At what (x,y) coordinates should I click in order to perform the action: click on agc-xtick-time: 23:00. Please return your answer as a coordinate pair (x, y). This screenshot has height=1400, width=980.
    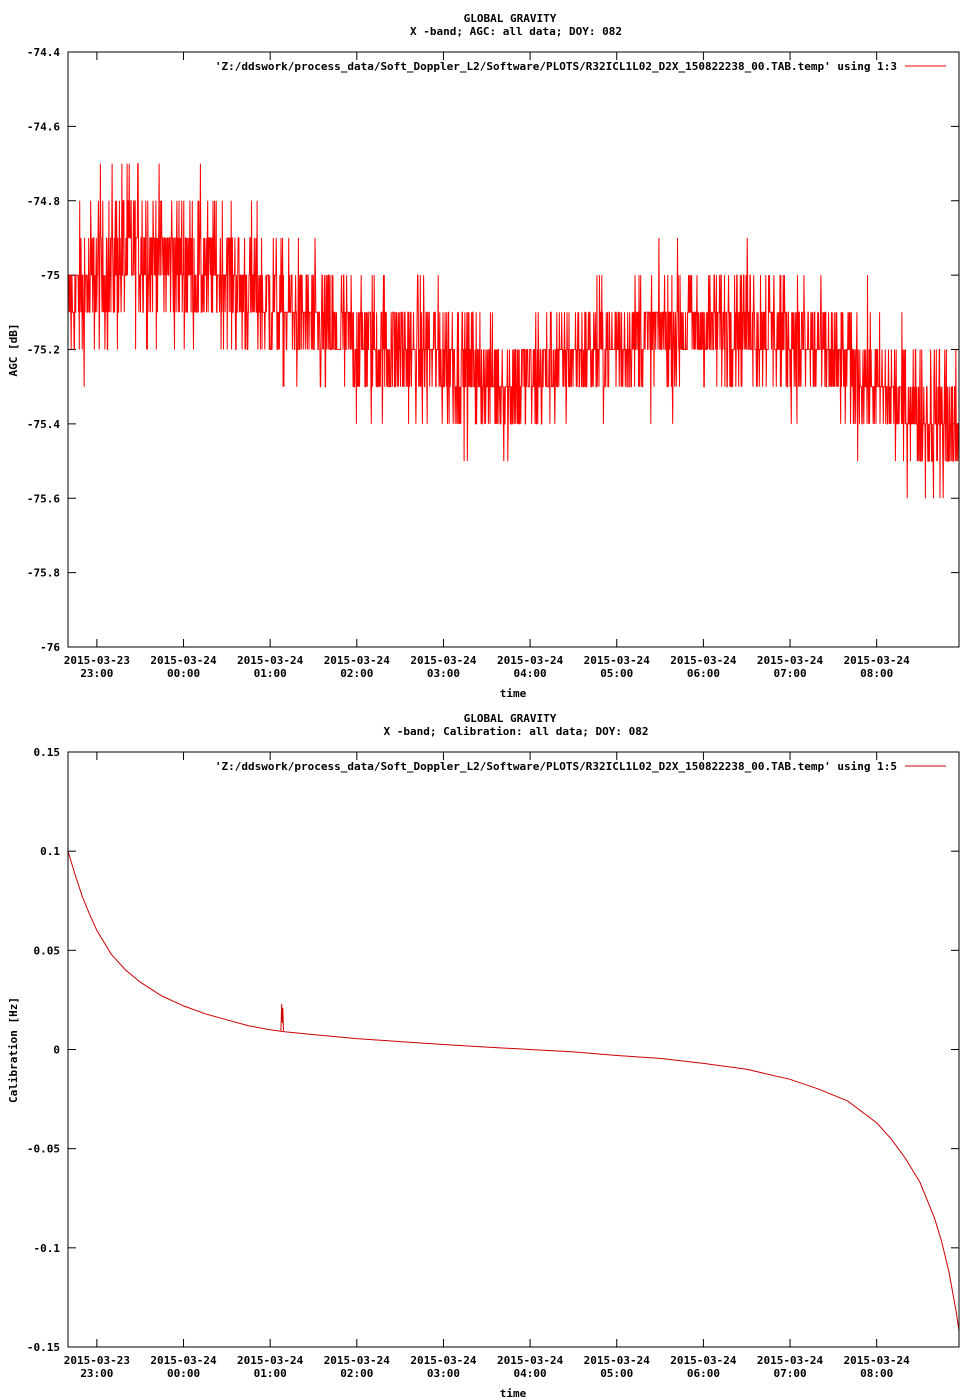
    Looking at the image, I should click on (96, 673).